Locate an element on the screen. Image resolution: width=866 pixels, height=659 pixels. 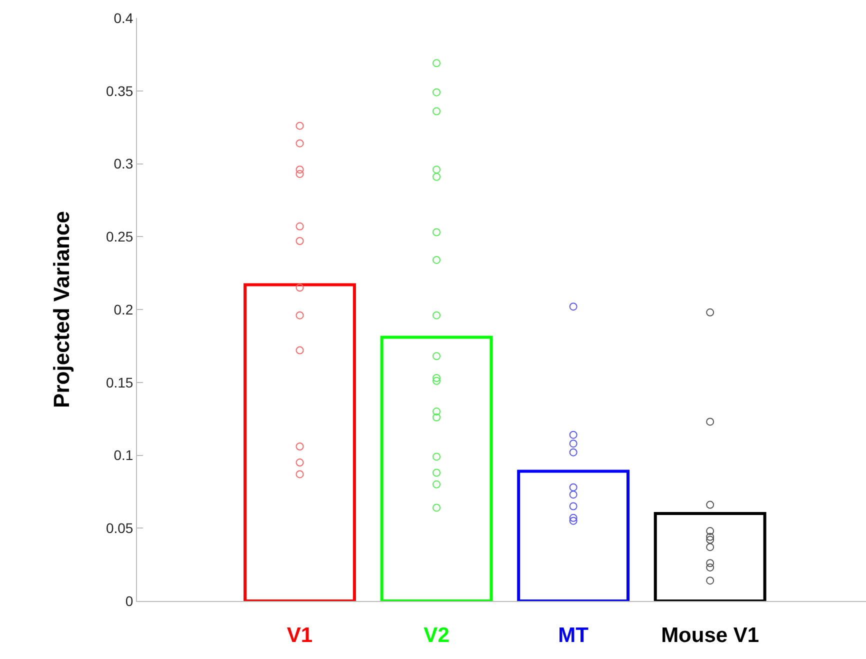
y-tick-label: 0.35 is located at coordinates (120, 90).